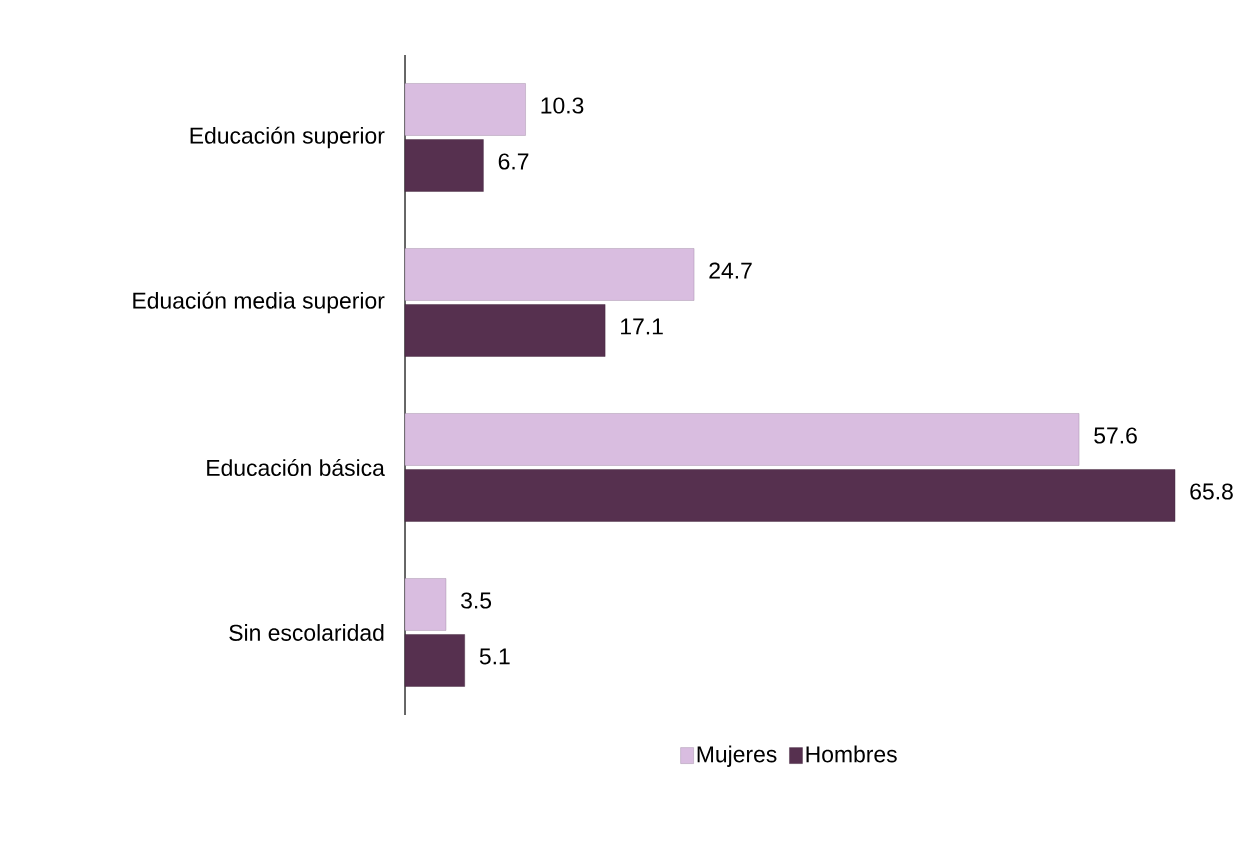 The height and width of the screenshot is (842, 1252). What do you see at coordinates (562, 105) in the screenshot?
I see `data-label: 10.3` at bounding box center [562, 105].